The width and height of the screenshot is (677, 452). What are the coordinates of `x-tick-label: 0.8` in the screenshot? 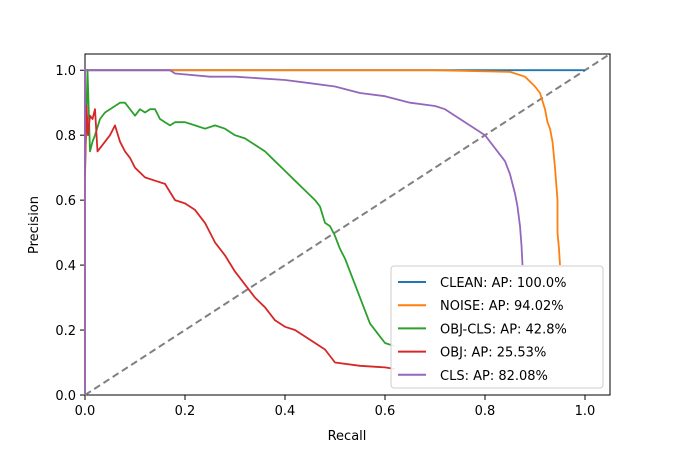 It's located at (485, 411).